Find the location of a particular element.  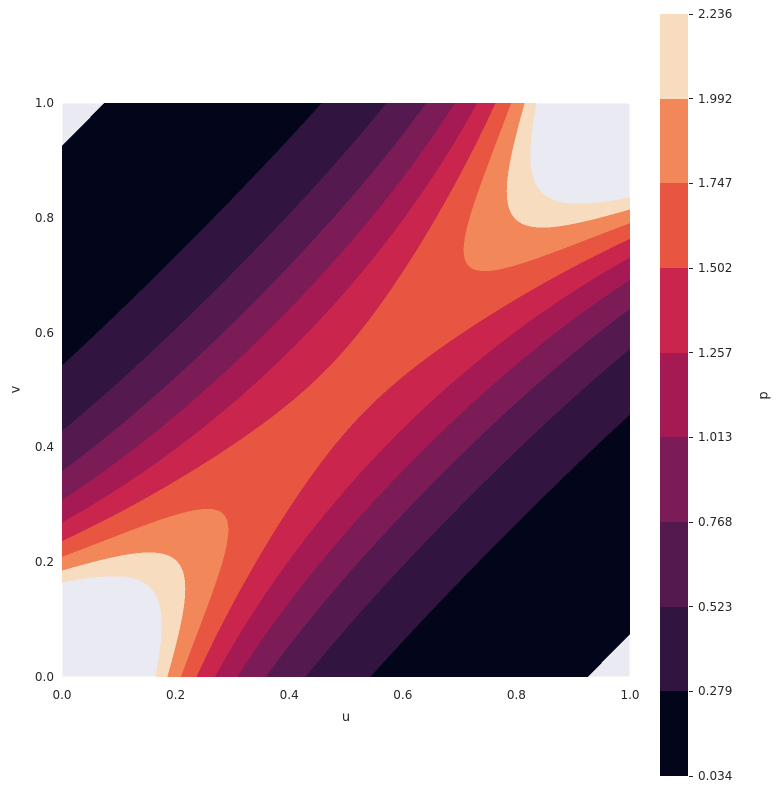

colorbar-tick-label: 1.502 is located at coordinates (715, 268).